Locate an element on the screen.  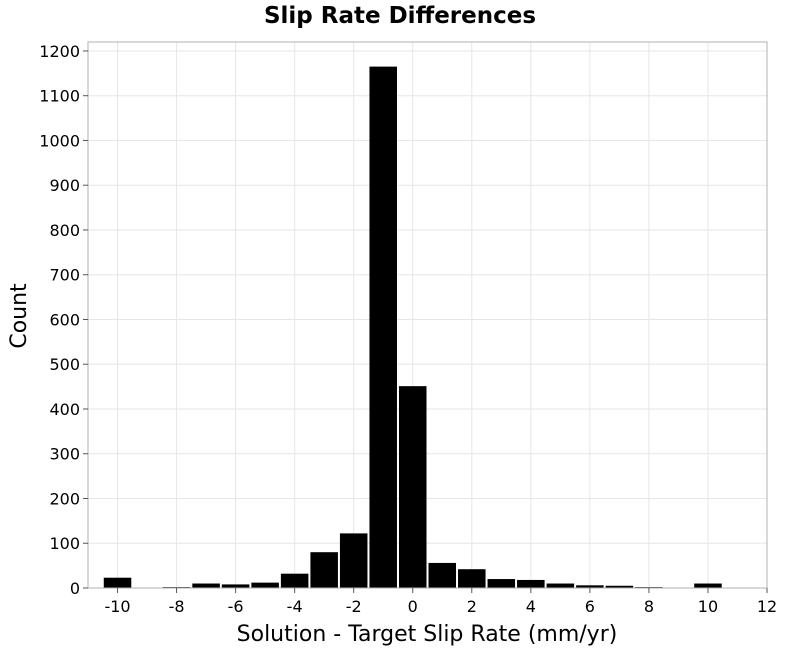
y-tick-label: 100 is located at coordinates (64, 543).